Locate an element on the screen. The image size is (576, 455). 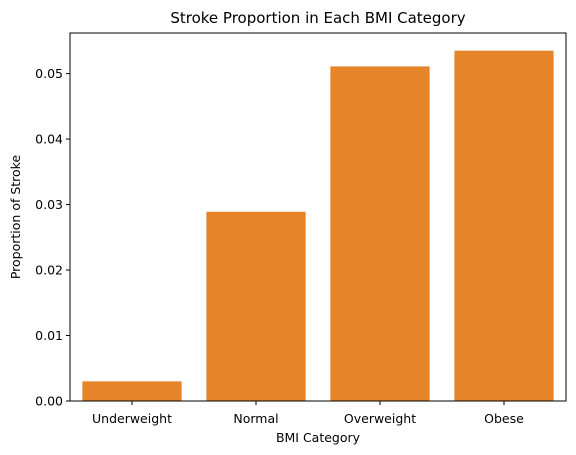
bar-underweight is located at coordinates (132, 391).